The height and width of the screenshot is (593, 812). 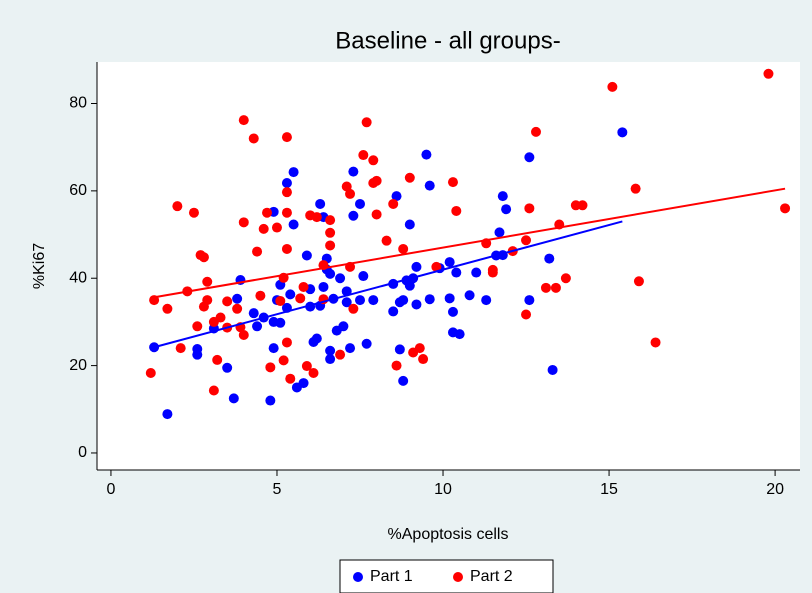 I want to click on y-tick-label: 80, so click(x=78, y=103).